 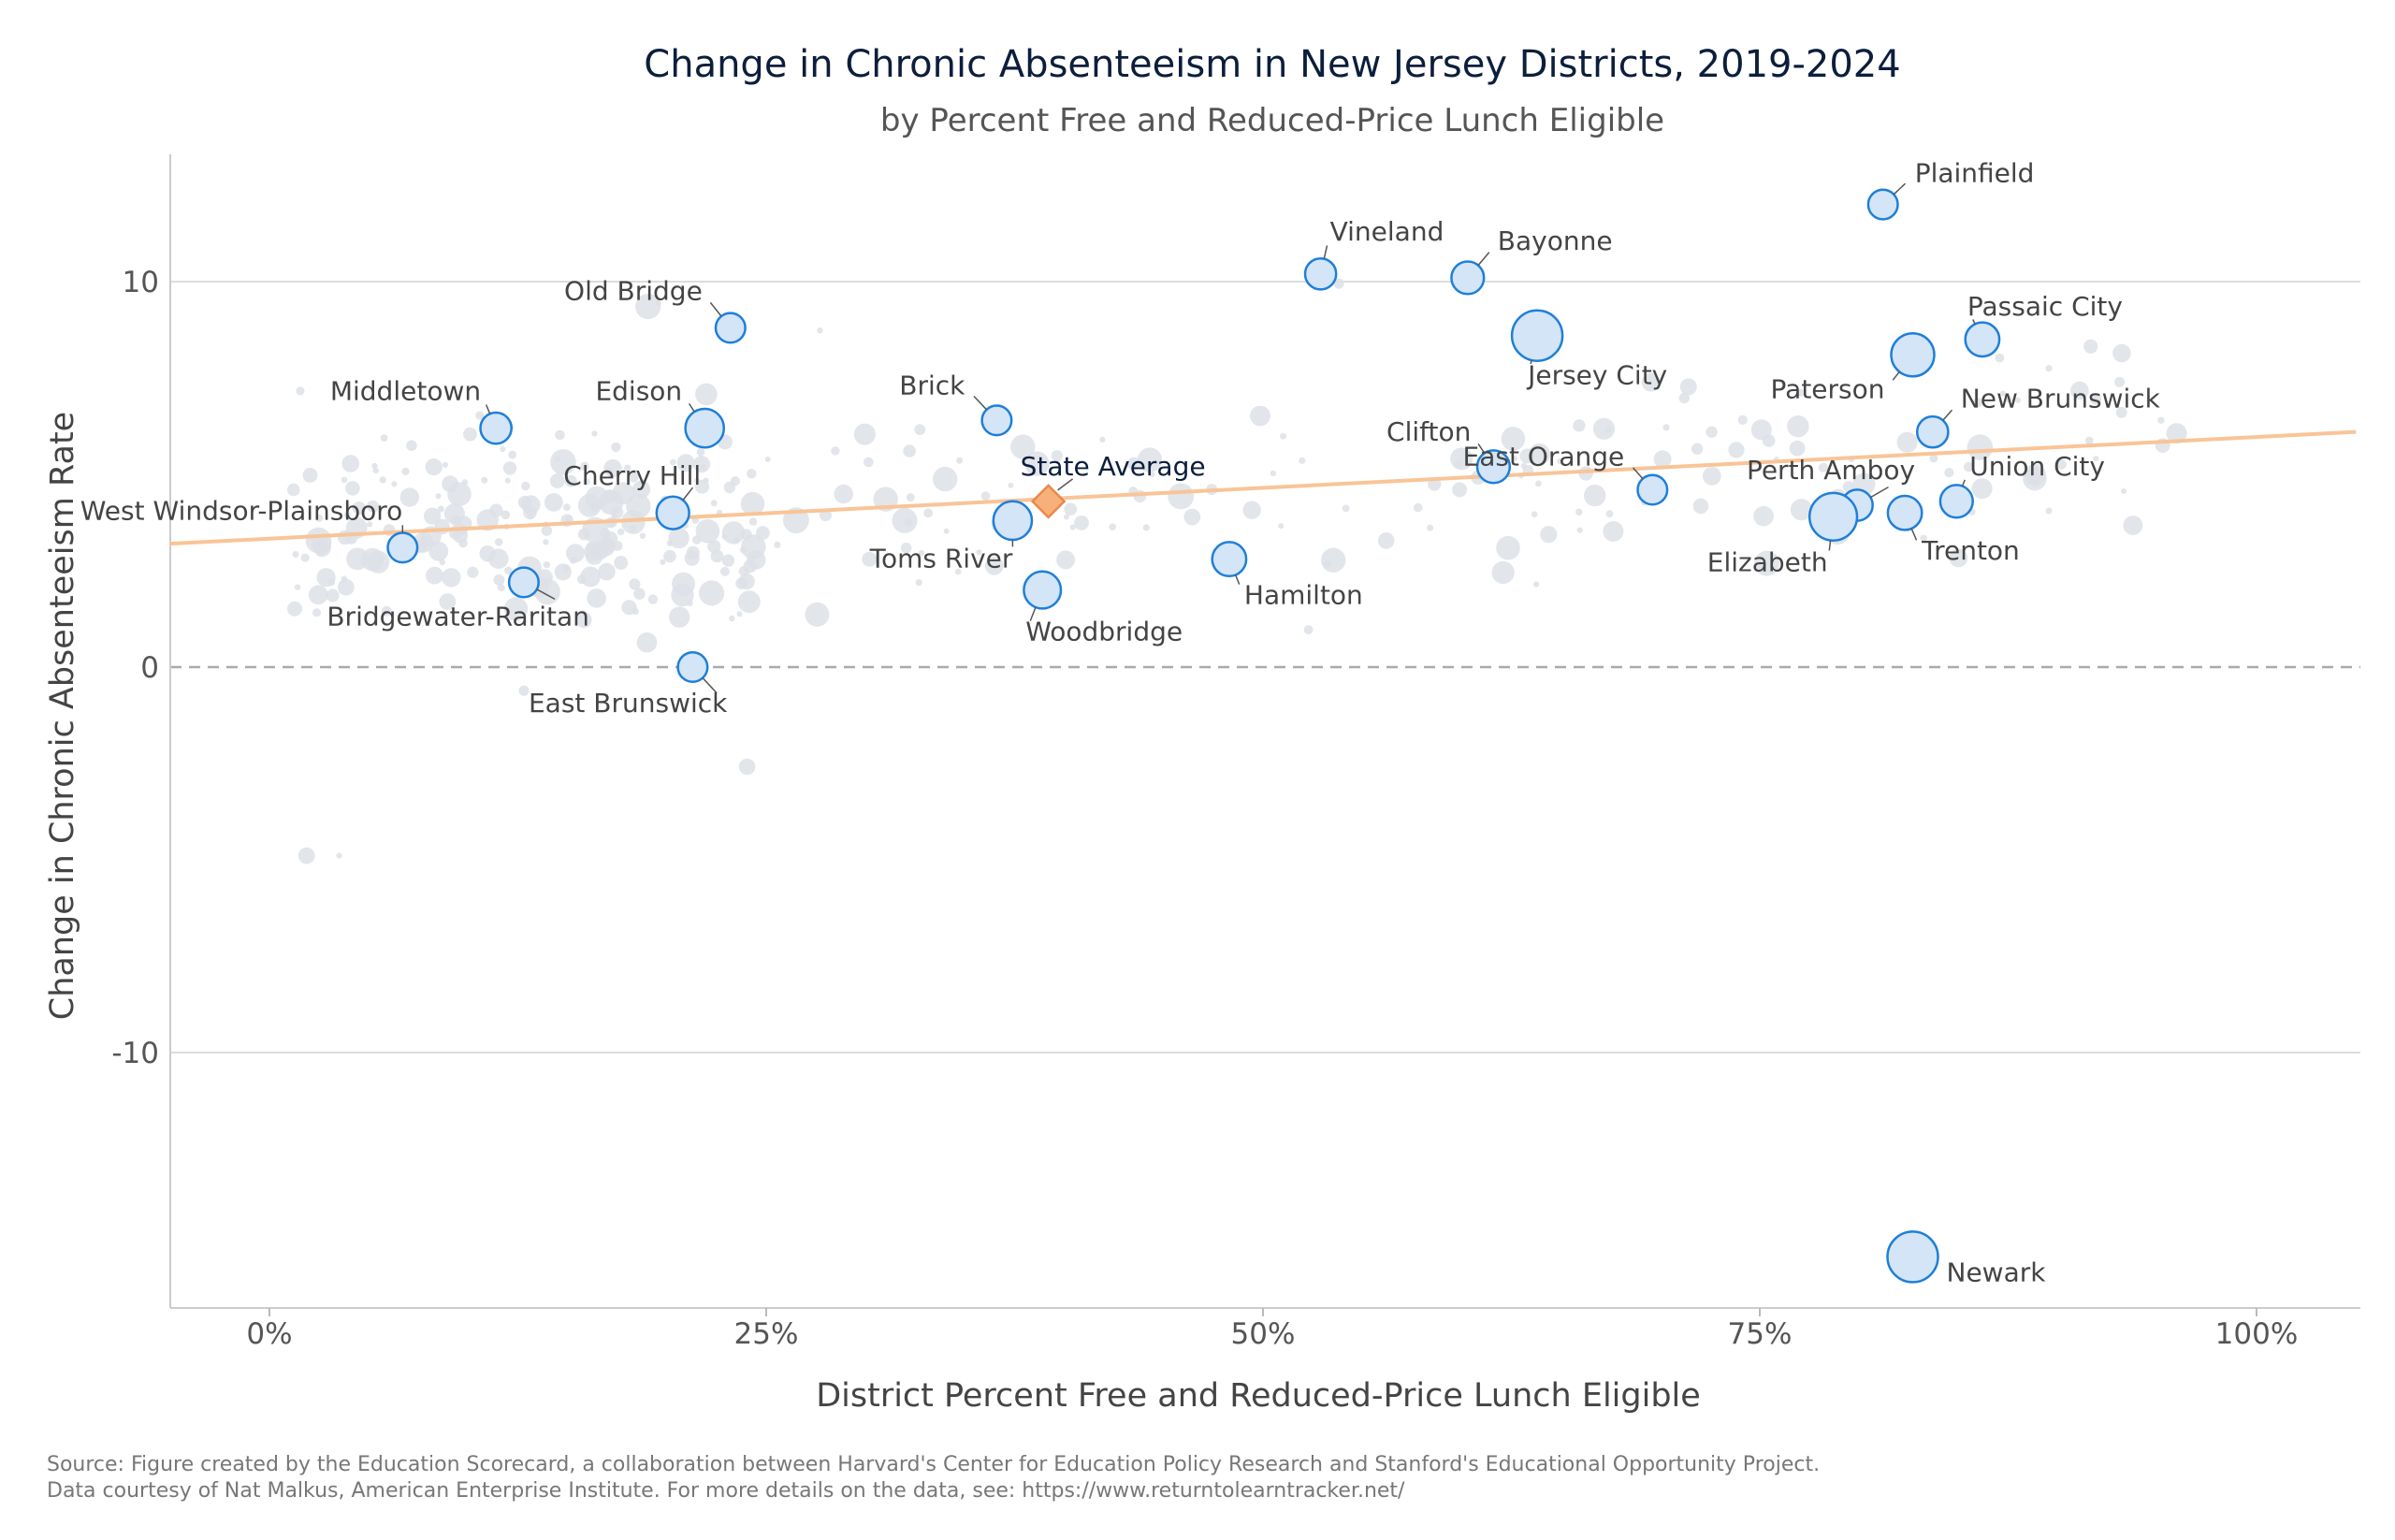 I want to click on y-tick-label: 0, so click(x=149, y=668).